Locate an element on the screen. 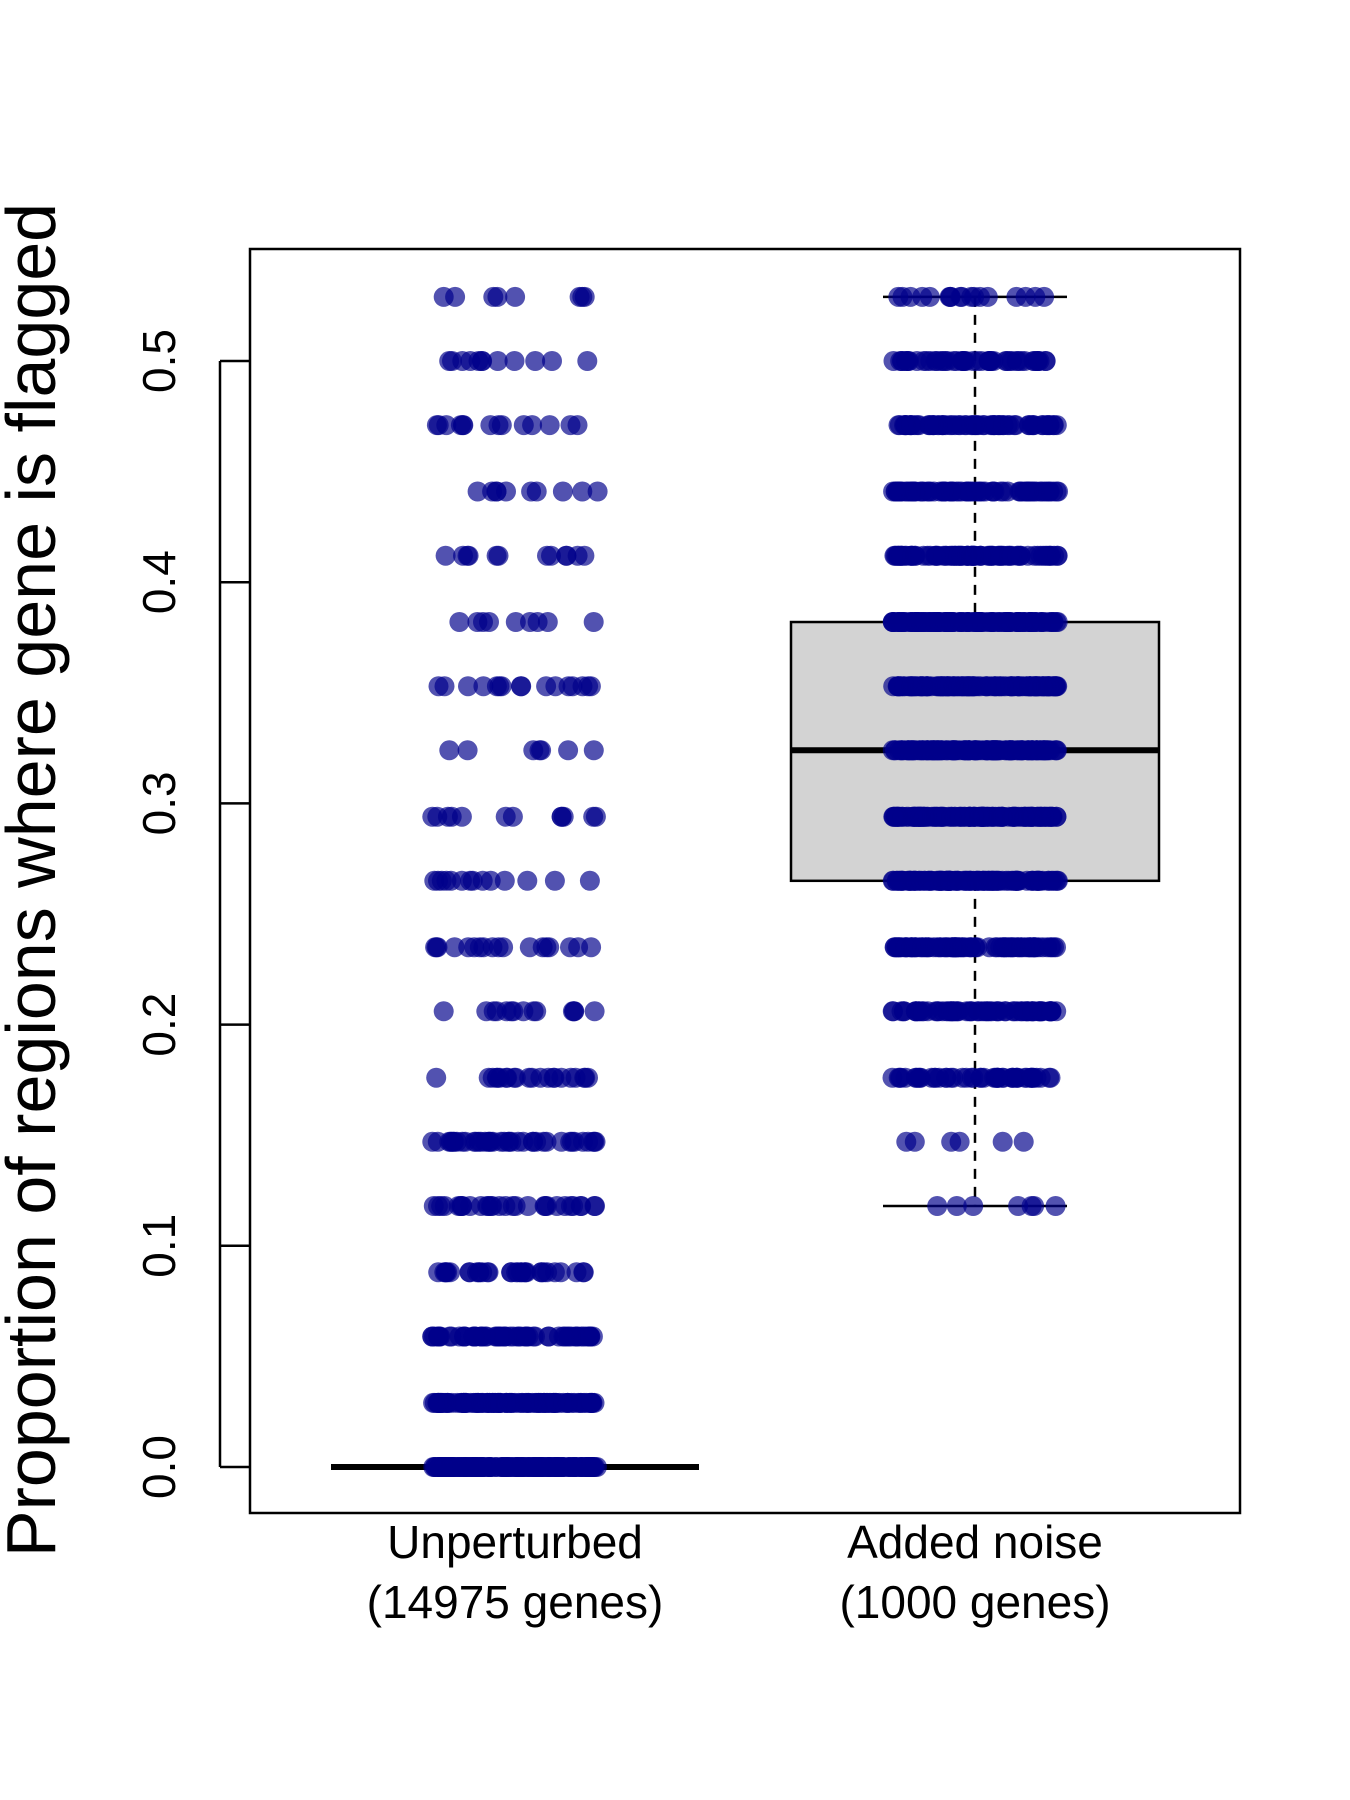 This screenshot has height=1800, width=1350. y-tick-label: 0.4 is located at coordinates (159, 582).